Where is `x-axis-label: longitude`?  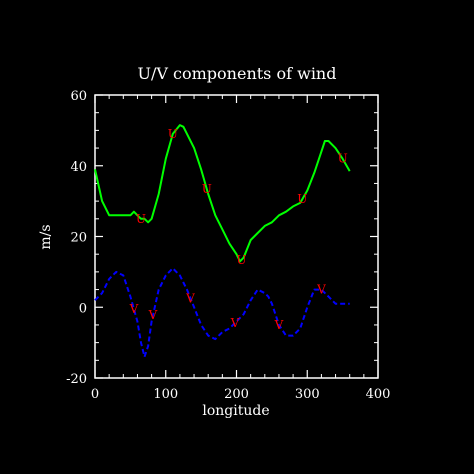 x-axis-label: longitude is located at coordinates (235, 411).